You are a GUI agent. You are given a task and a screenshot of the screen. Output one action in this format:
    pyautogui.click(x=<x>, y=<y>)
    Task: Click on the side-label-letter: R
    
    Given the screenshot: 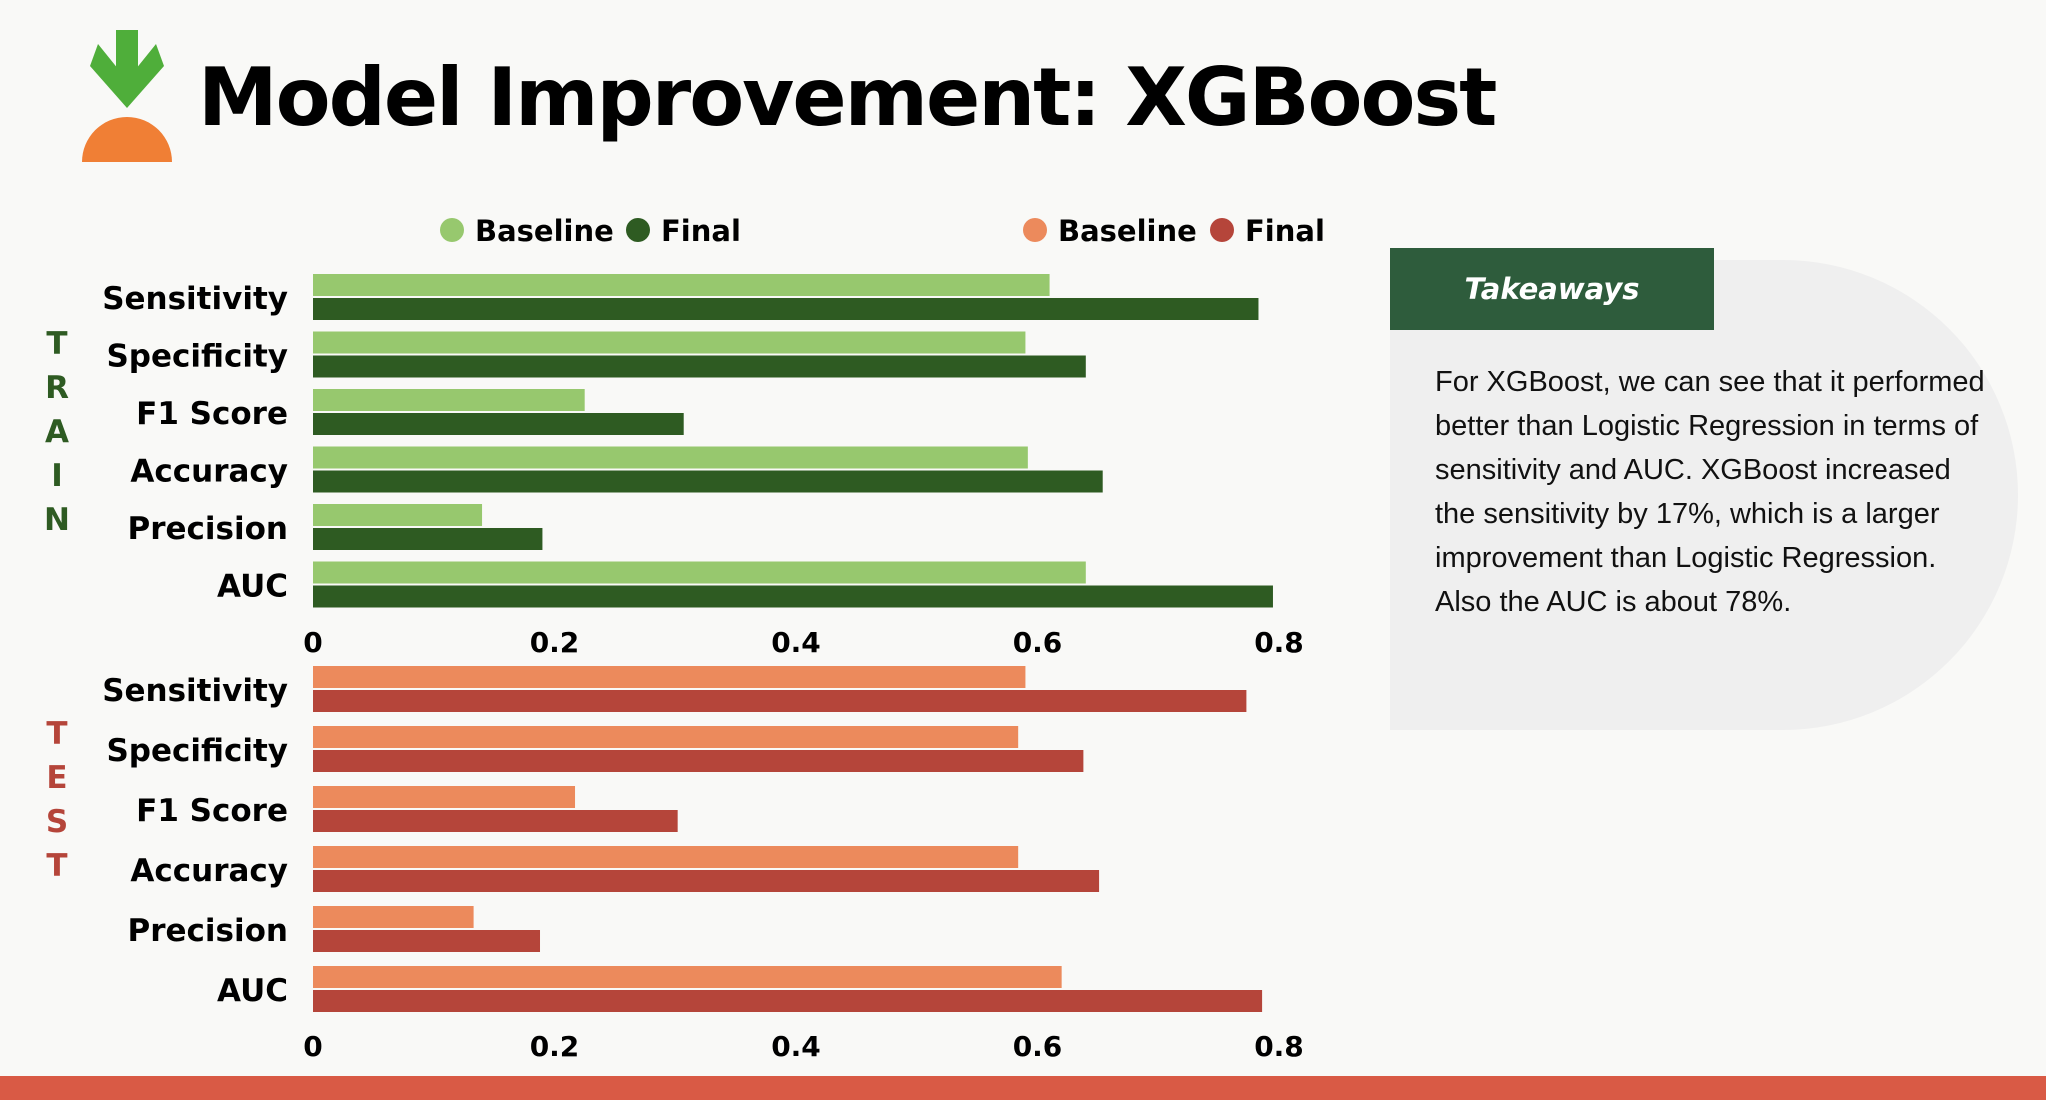 What is the action you would take?
    pyautogui.click(x=57, y=388)
    